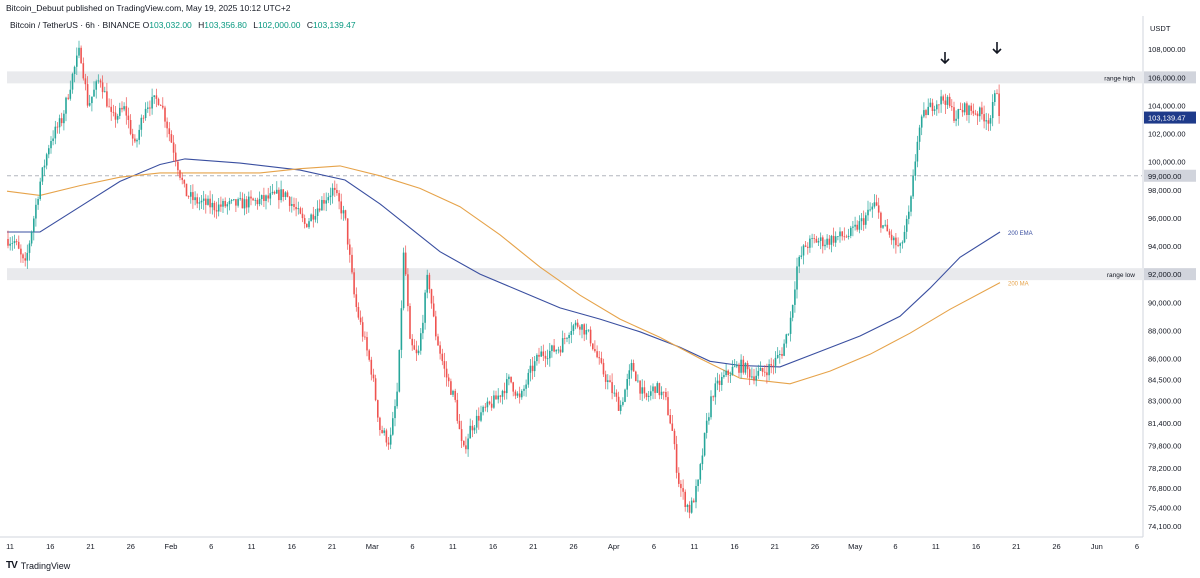  Describe the element at coordinates (412, 546) in the screenshot. I see `x-tick-label: 6` at that location.